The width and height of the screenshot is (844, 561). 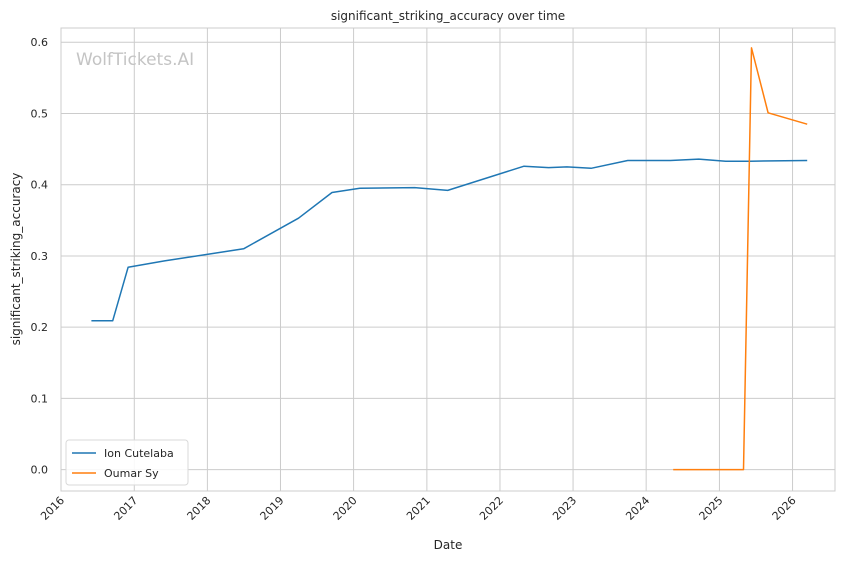 I want to click on legend-label-ion-cutelaba: Ion Cutelaba, so click(x=139, y=453).